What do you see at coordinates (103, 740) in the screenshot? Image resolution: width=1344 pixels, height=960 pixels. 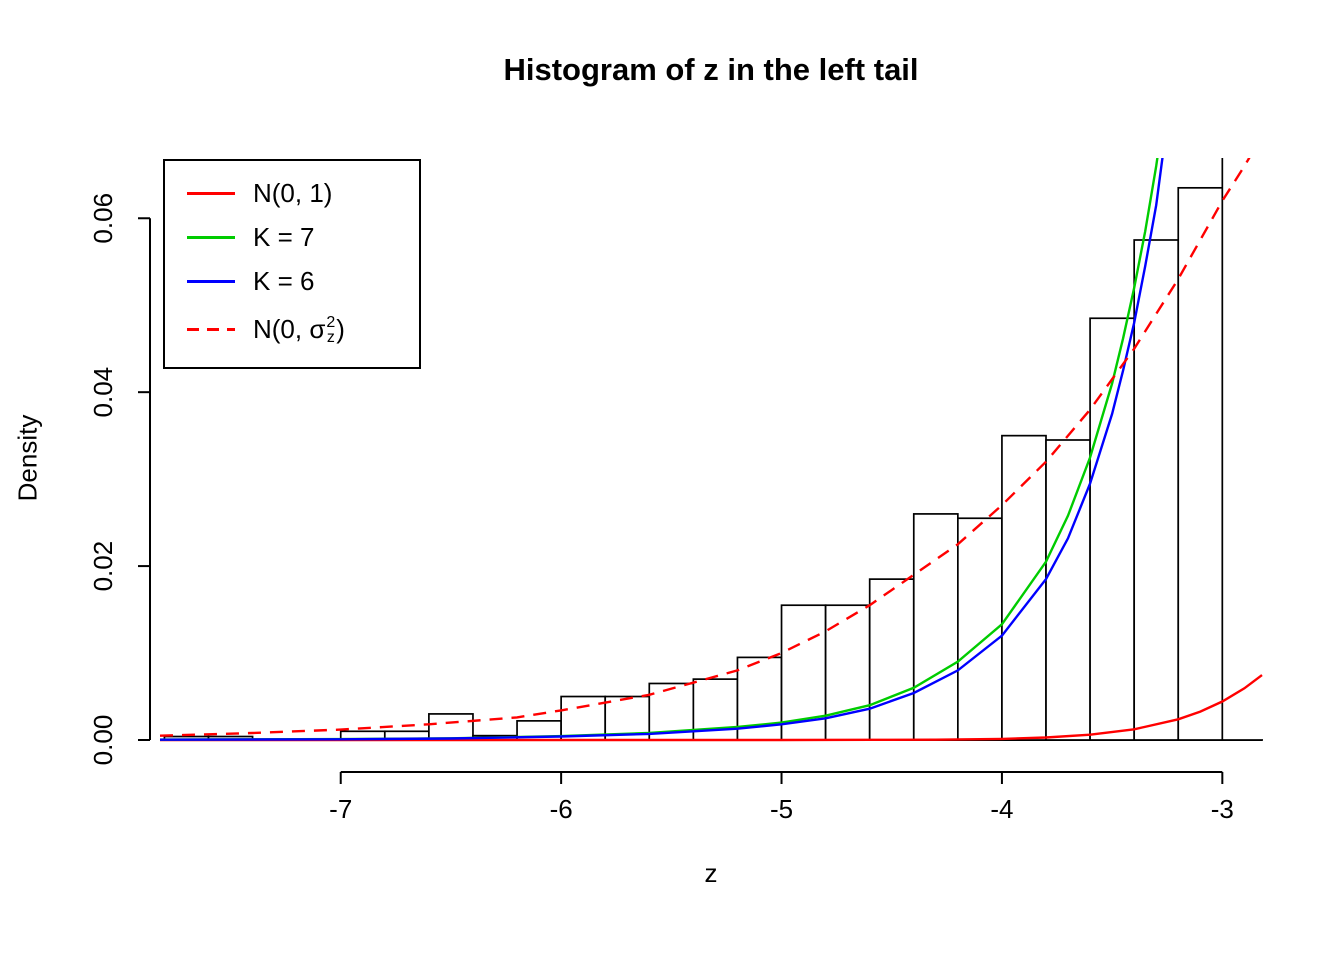 I see `y-tick-label: 0.00` at bounding box center [103, 740].